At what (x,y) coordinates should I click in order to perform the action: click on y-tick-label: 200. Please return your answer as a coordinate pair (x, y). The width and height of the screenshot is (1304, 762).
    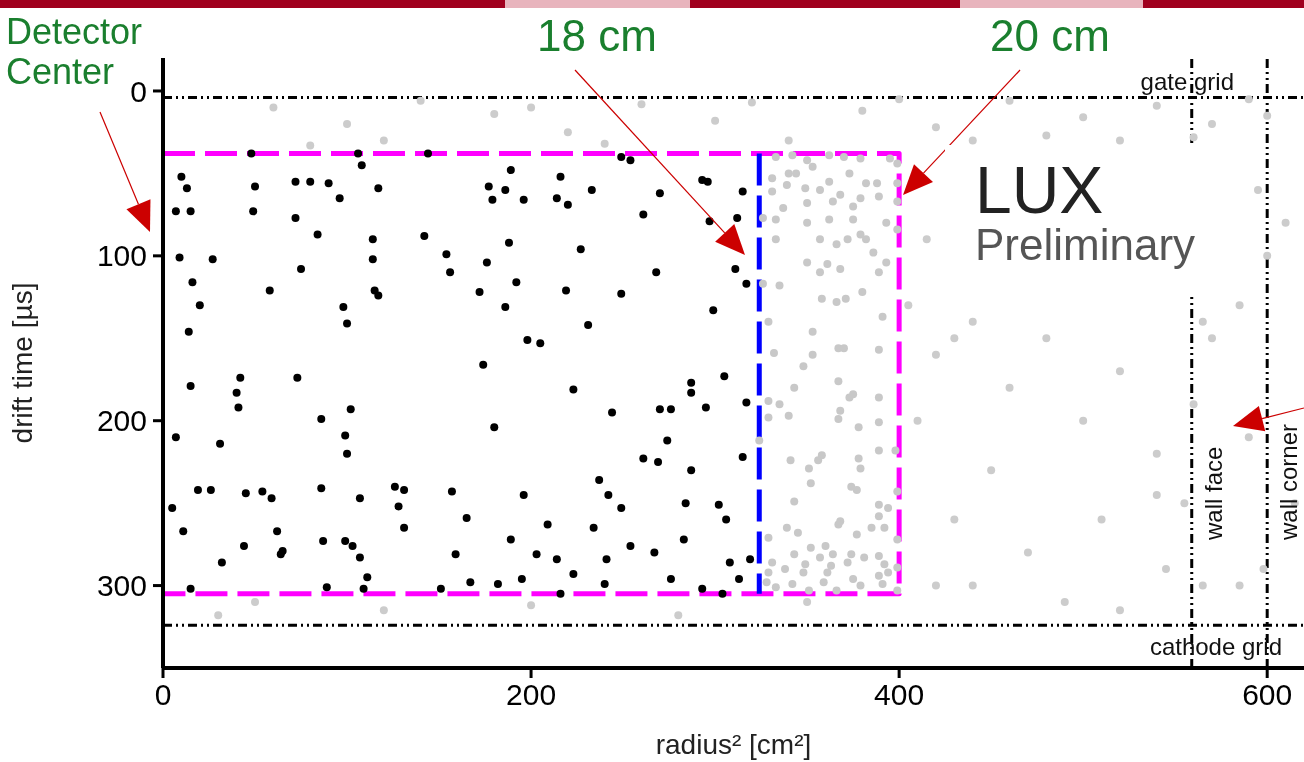
    Looking at the image, I should click on (121, 421).